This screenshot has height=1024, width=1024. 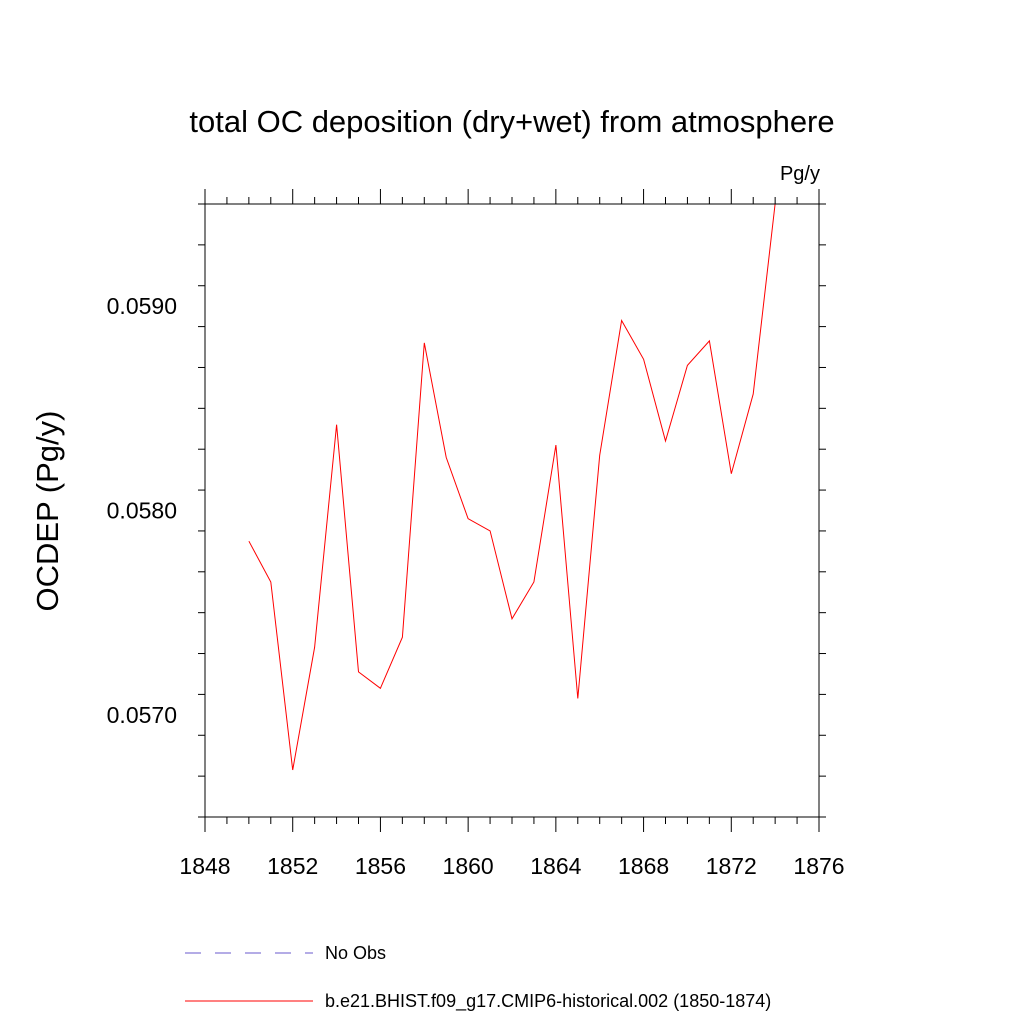 What do you see at coordinates (643, 866) in the screenshot?
I see `x-tick-label: 1868` at bounding box center [643, 866].